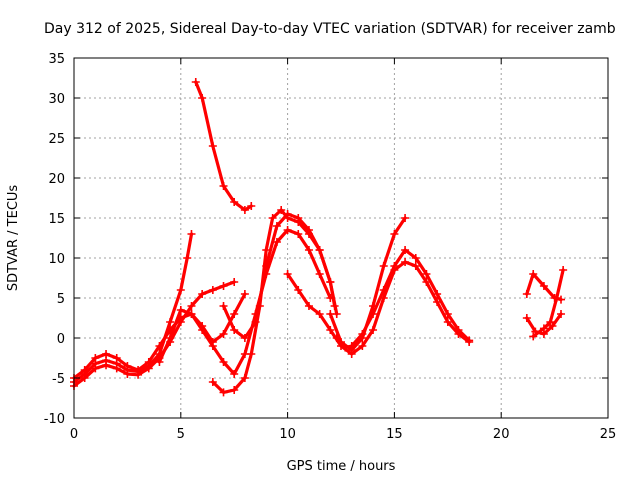 The image size is (640, 480). Describe the element at coordinates (287, 434) in the screenshot. I see `x-tick-label: 10` at that location.